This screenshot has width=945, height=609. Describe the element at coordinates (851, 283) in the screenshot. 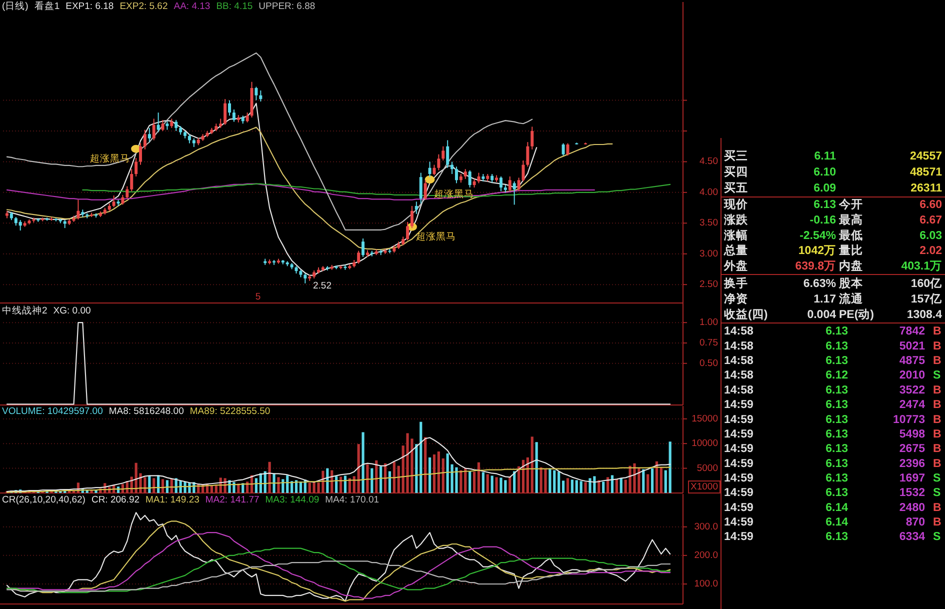

I see `text: 股本` at that location.